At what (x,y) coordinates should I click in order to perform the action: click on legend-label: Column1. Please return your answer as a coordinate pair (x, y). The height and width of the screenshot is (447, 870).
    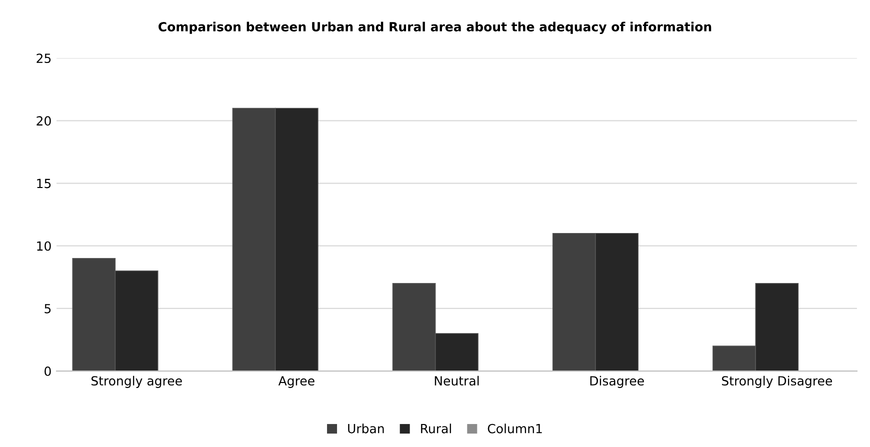
    Looking at the image, I should click on (515, 429).